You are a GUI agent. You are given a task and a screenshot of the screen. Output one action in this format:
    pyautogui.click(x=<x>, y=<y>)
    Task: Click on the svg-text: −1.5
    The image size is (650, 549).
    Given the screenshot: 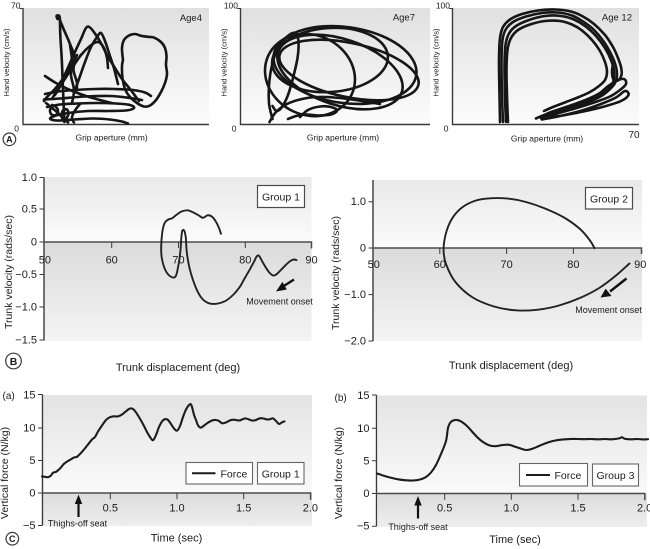 What is the action you would take?
    pyautogui.click(x=26, y=341)
    